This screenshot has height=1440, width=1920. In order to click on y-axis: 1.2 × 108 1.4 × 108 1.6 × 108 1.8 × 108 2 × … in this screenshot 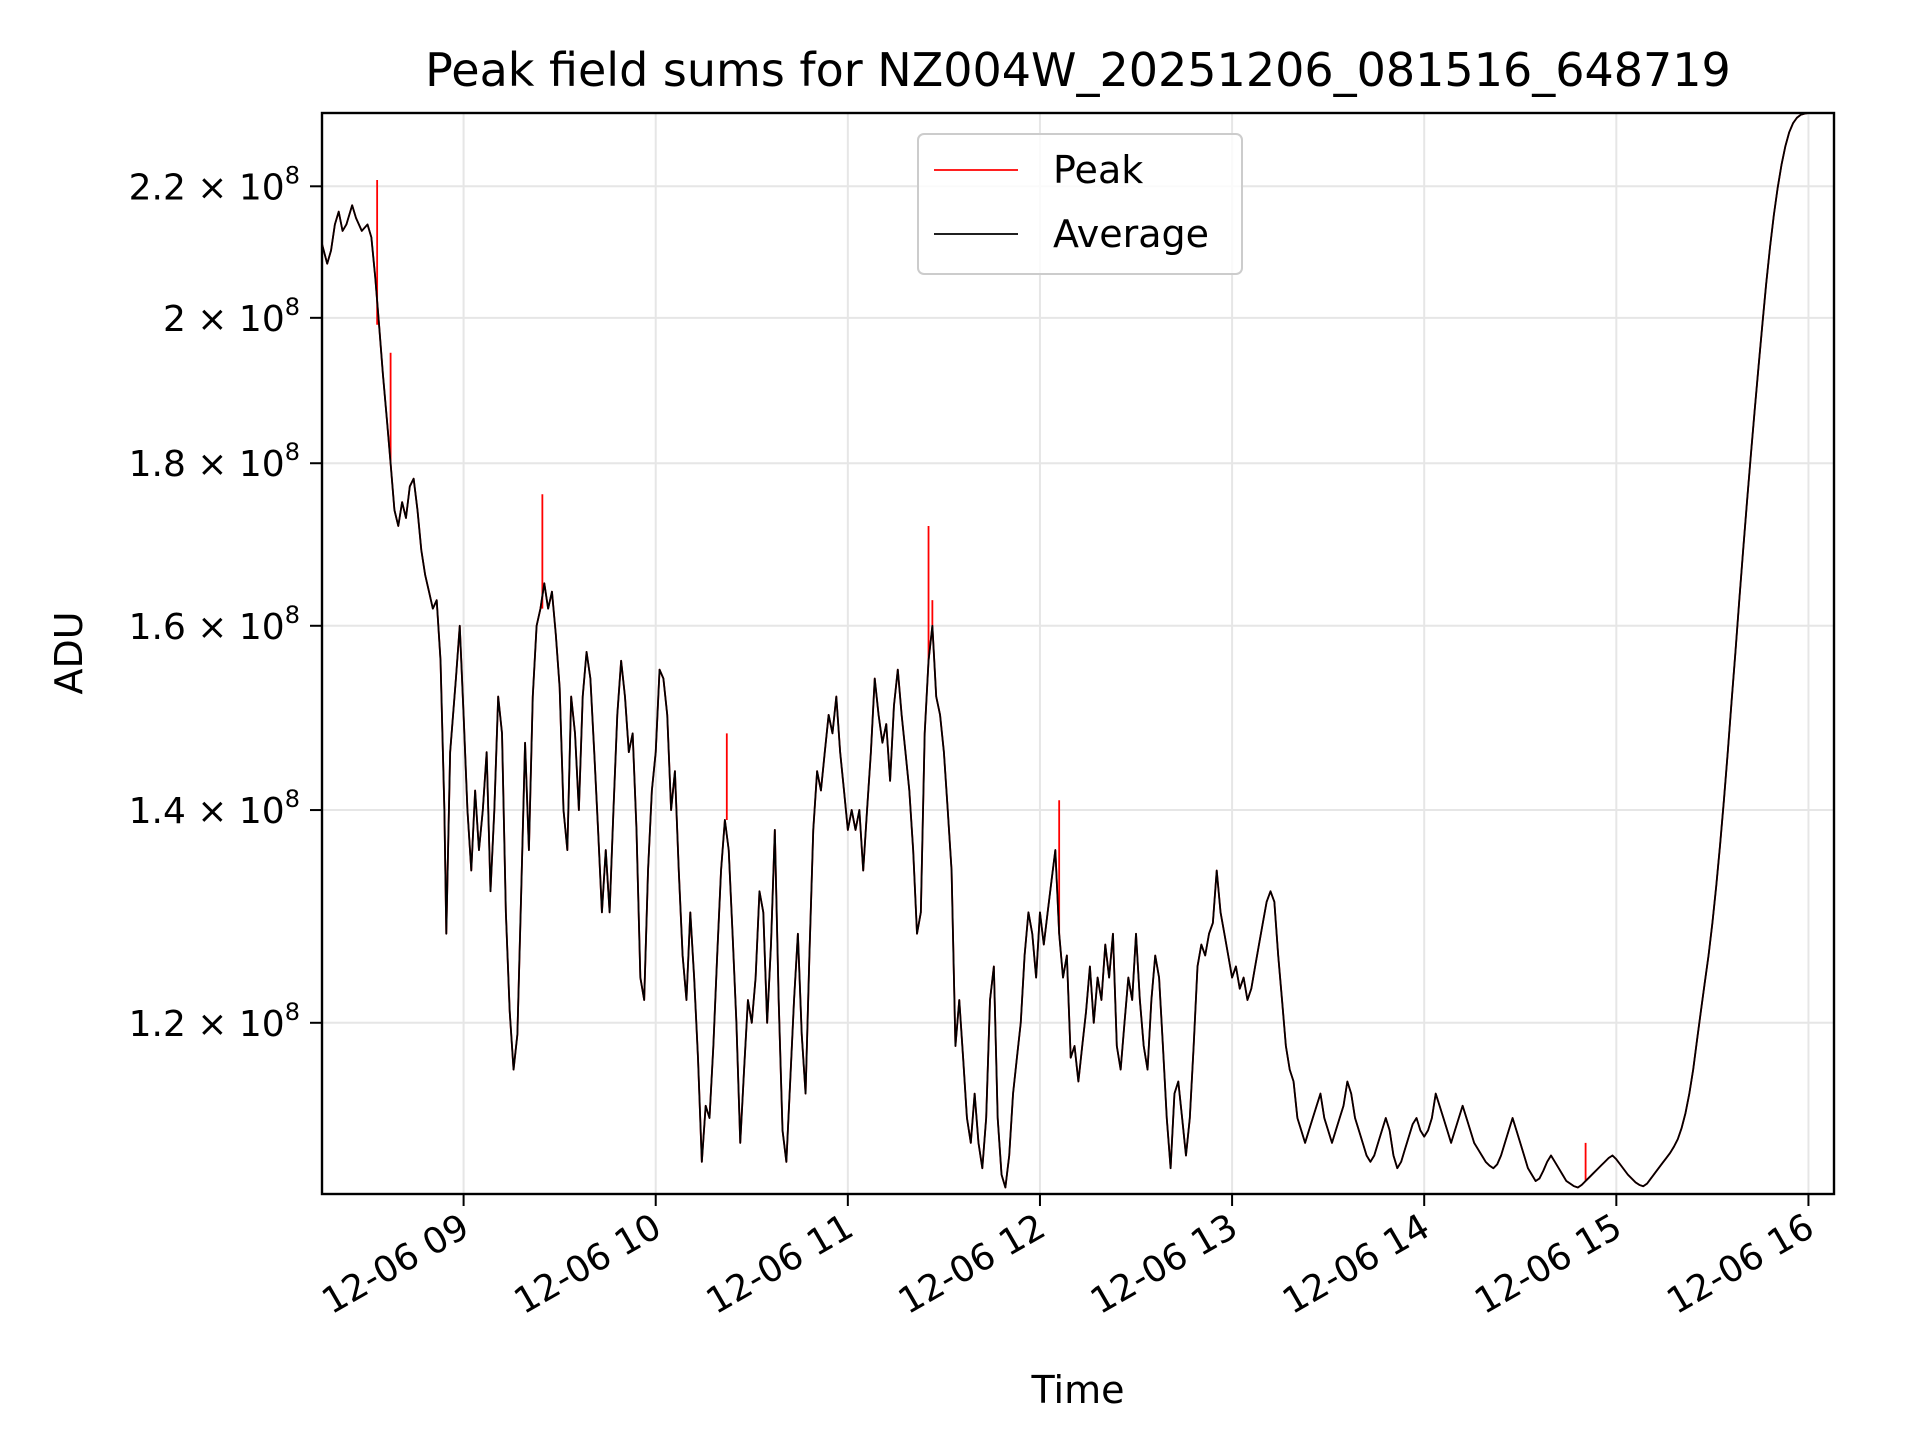, I will do `click(225, 603)`.